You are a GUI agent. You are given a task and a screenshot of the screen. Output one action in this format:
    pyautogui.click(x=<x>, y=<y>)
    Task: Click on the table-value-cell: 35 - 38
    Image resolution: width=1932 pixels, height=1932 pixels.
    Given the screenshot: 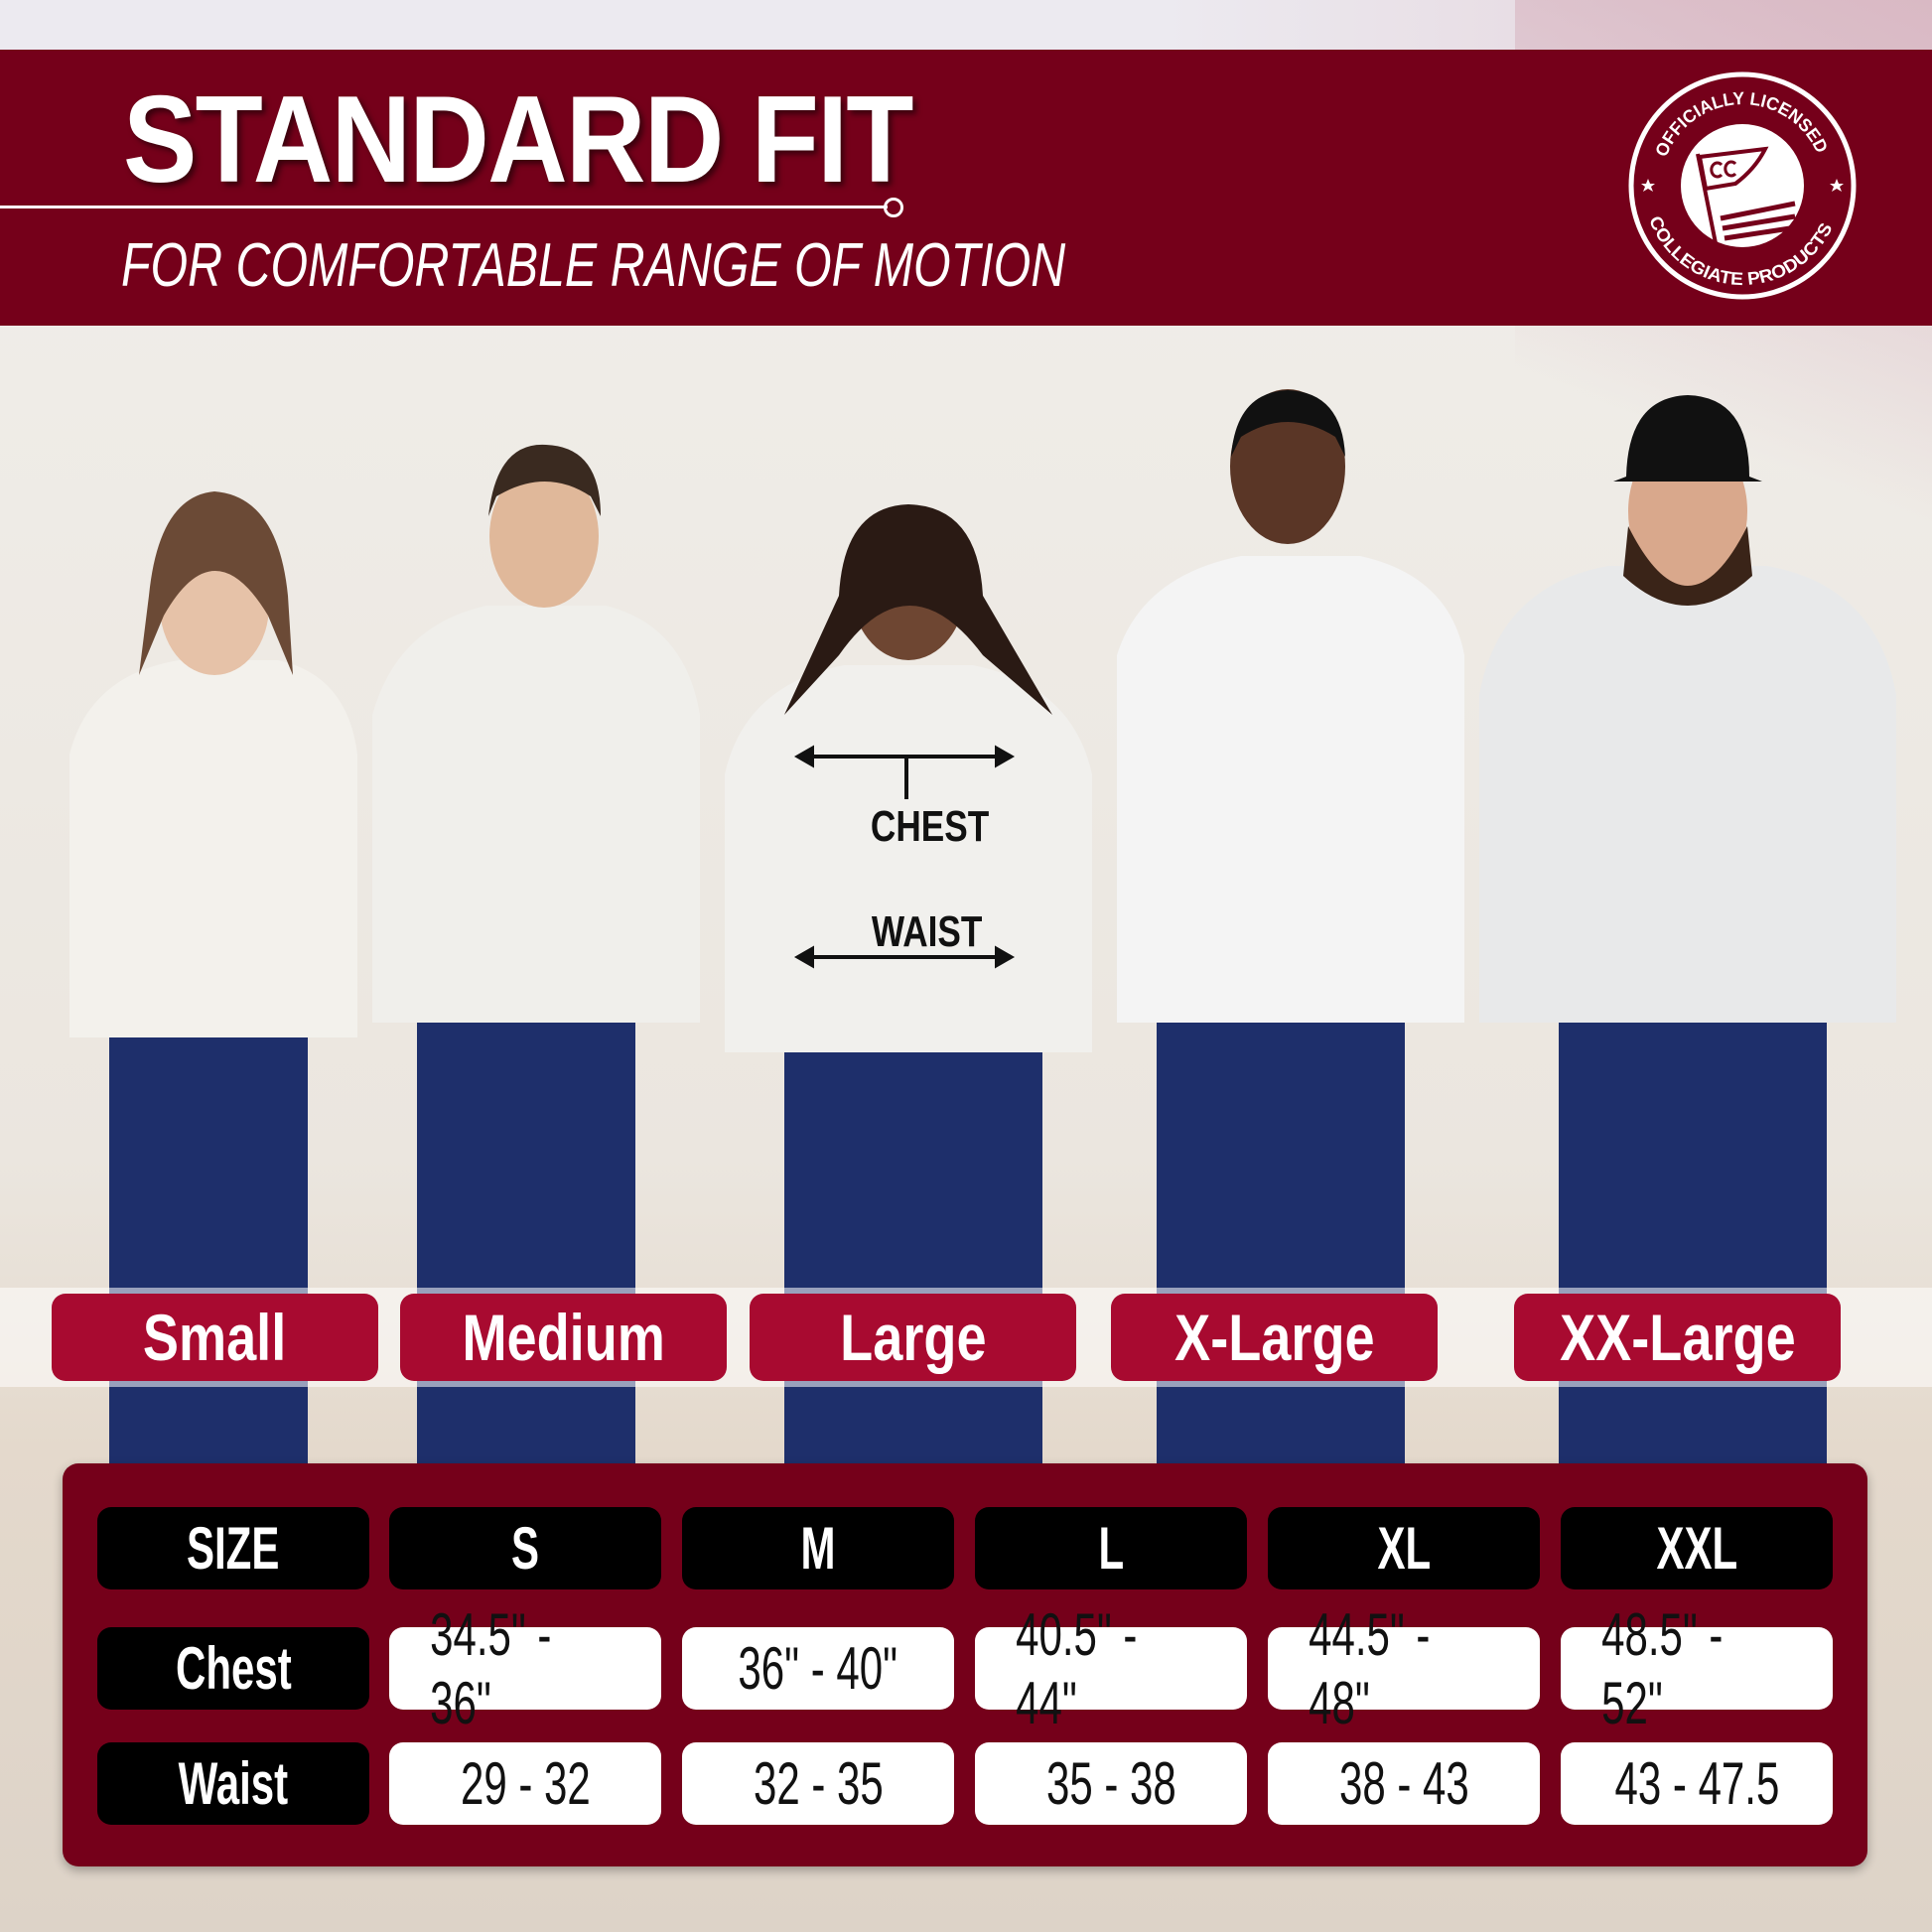 What is the action you would take?
    pyautogui.click(x=1111, y=1783)
    